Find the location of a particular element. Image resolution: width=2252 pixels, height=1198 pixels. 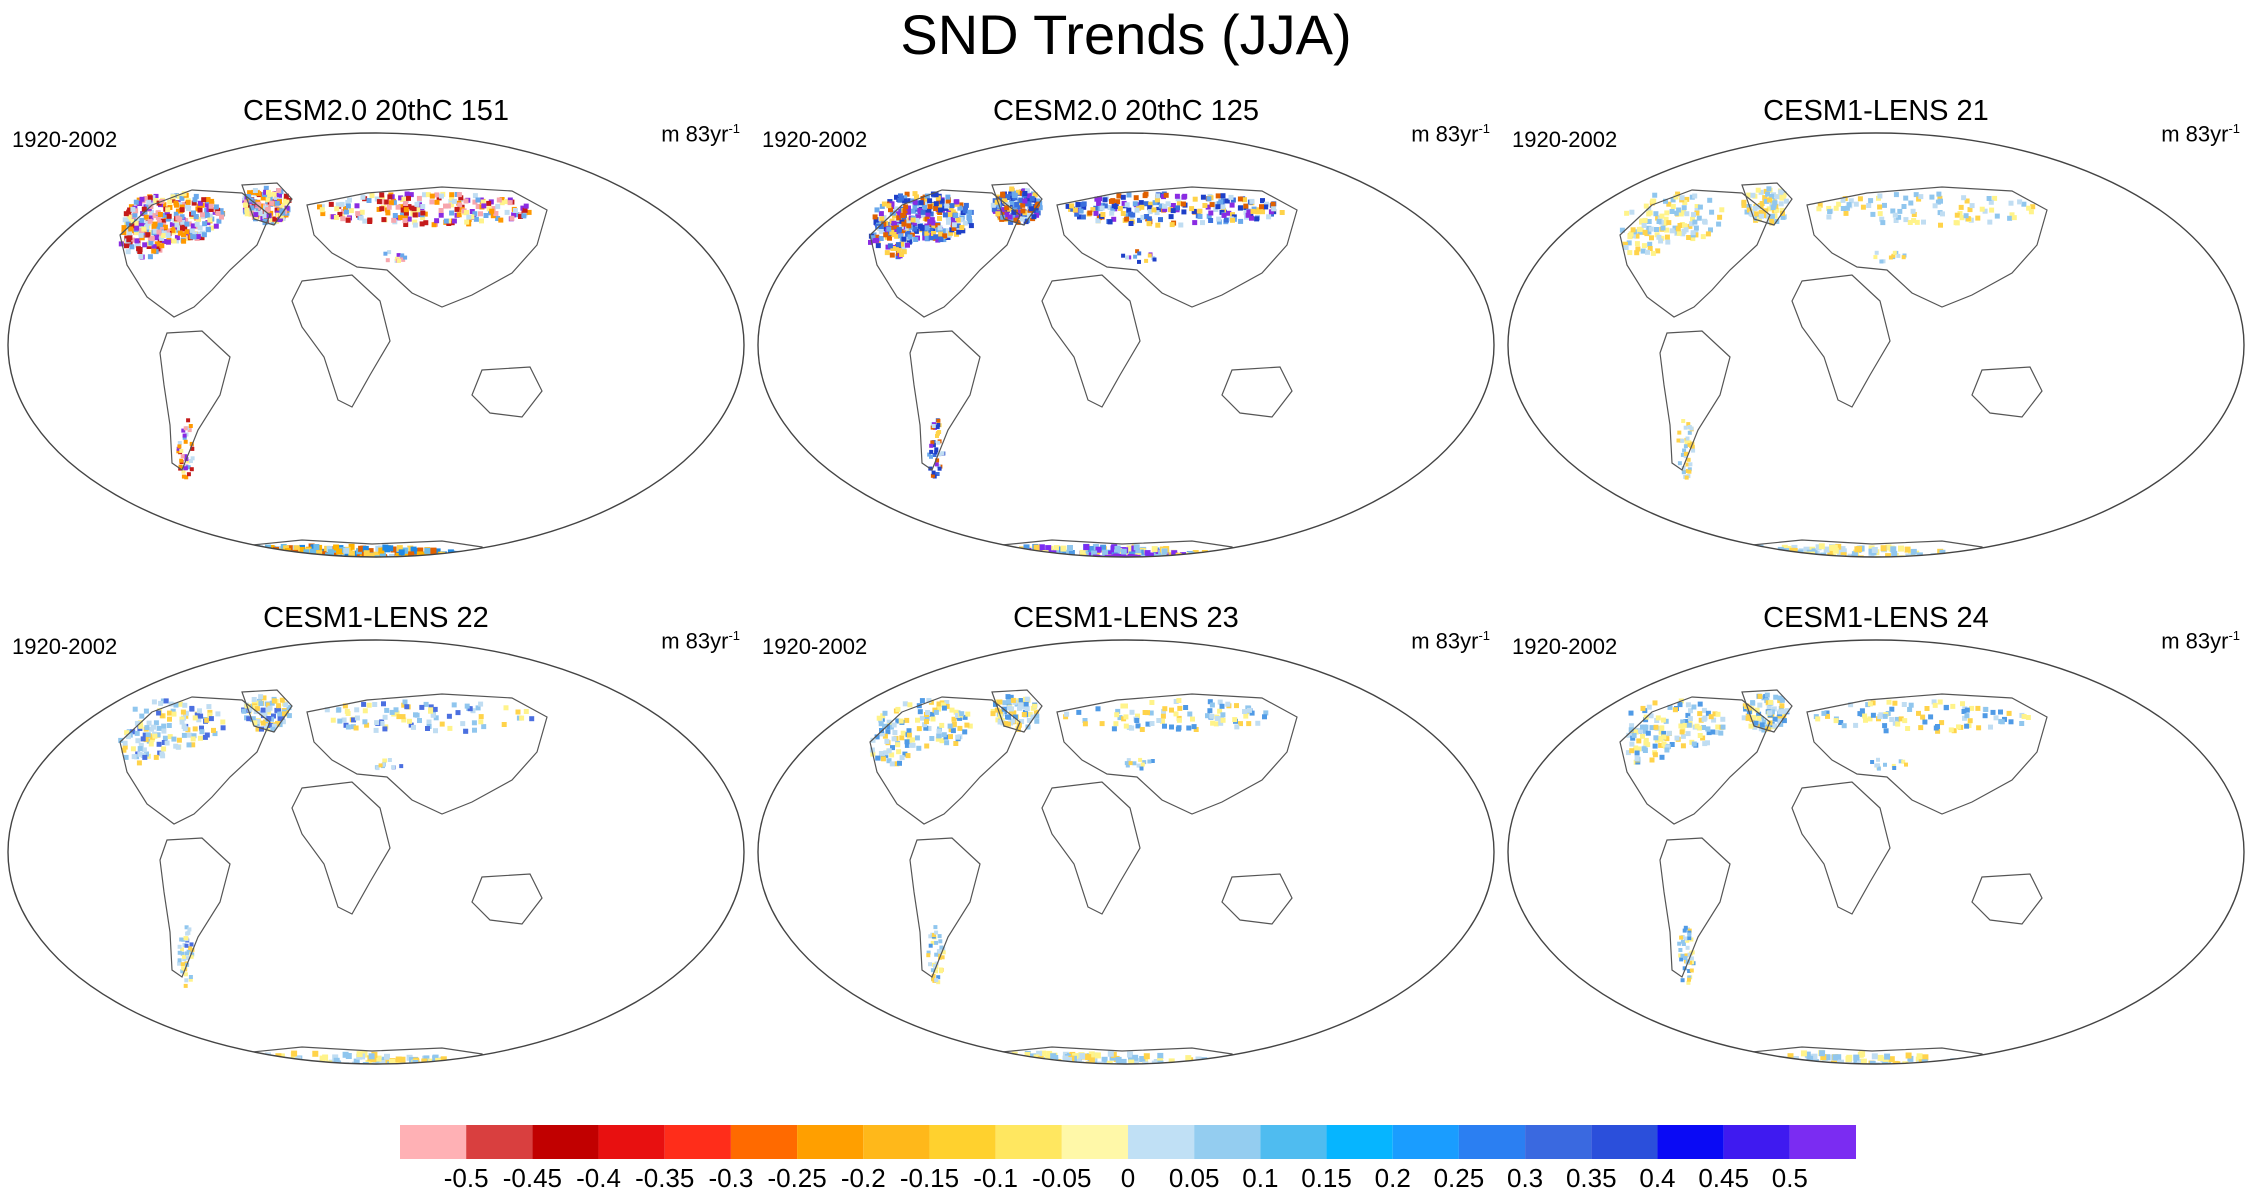

colorbar is located at coordinates (1128, 1142).